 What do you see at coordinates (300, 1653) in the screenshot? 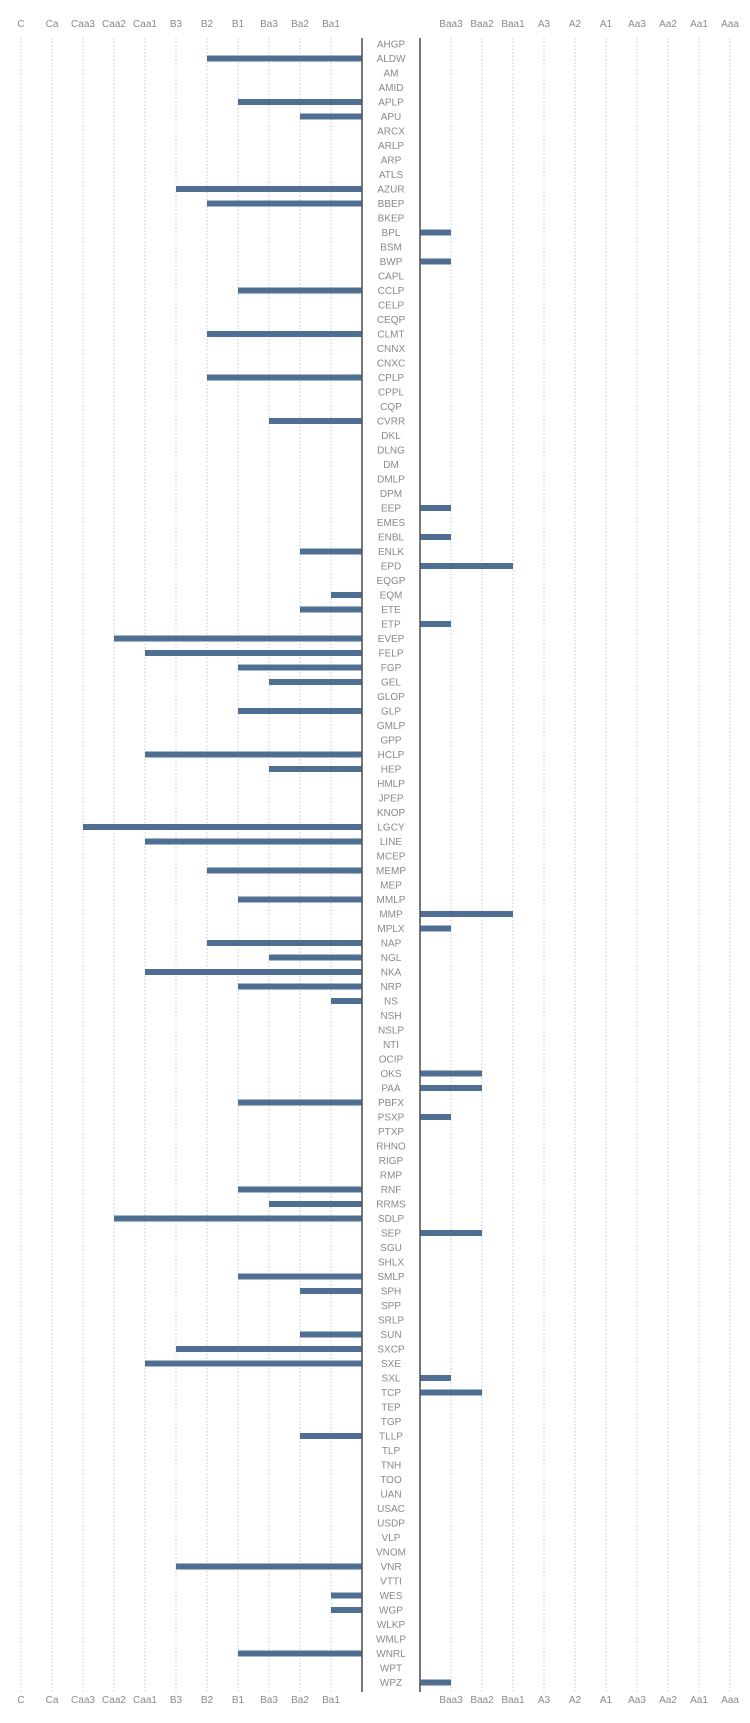
I see `bar-wnrl` at bounding box center [300, 1653].